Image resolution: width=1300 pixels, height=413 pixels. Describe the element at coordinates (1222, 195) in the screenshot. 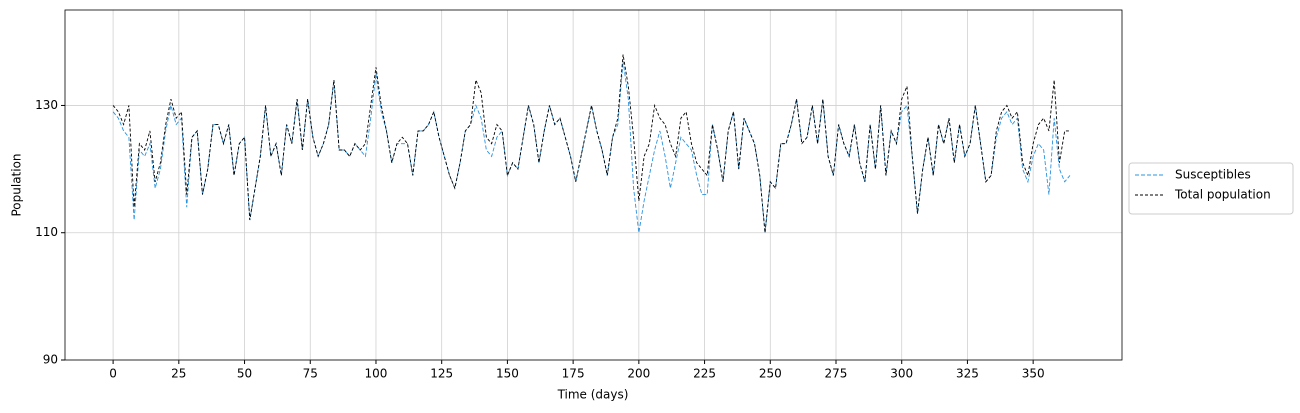

I see `legend-label: Total population` at that location.